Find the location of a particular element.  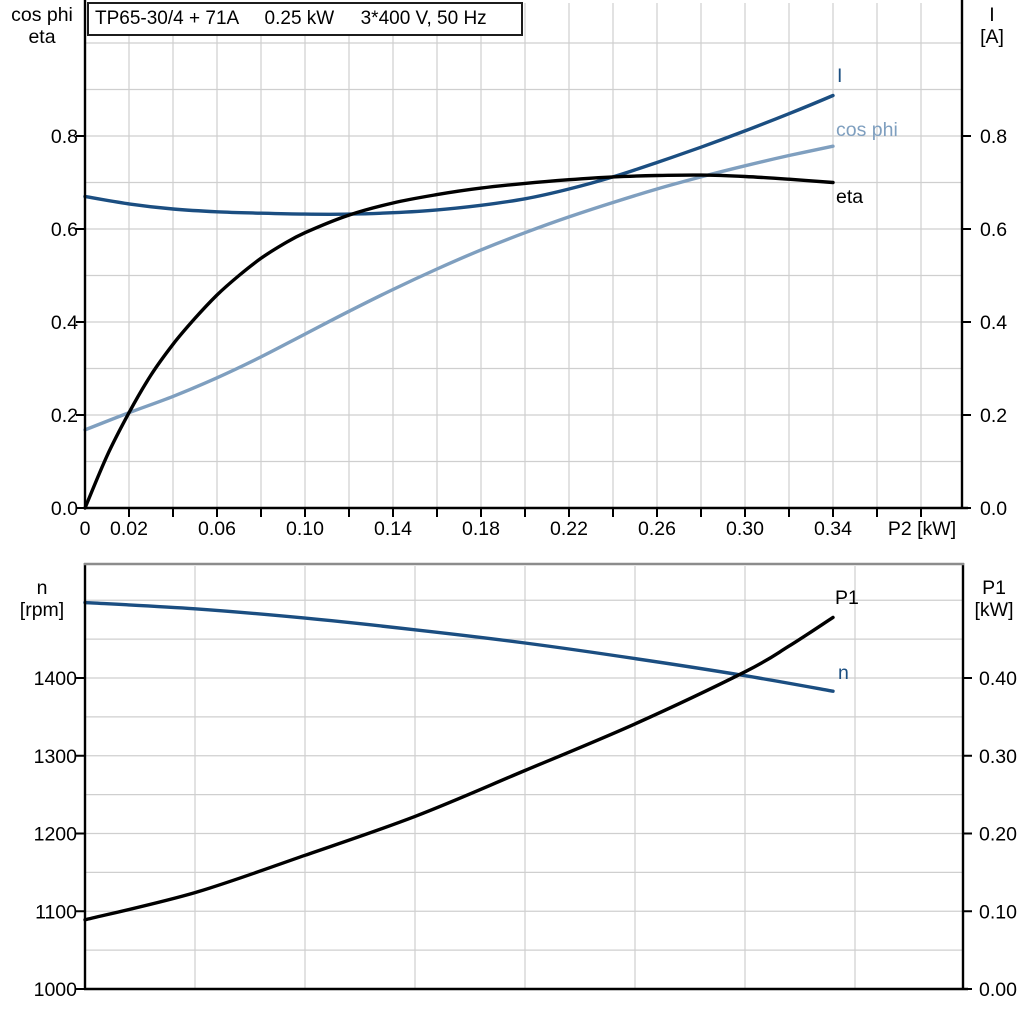

svg-text: 1300 is located at coordinates (56, 757).